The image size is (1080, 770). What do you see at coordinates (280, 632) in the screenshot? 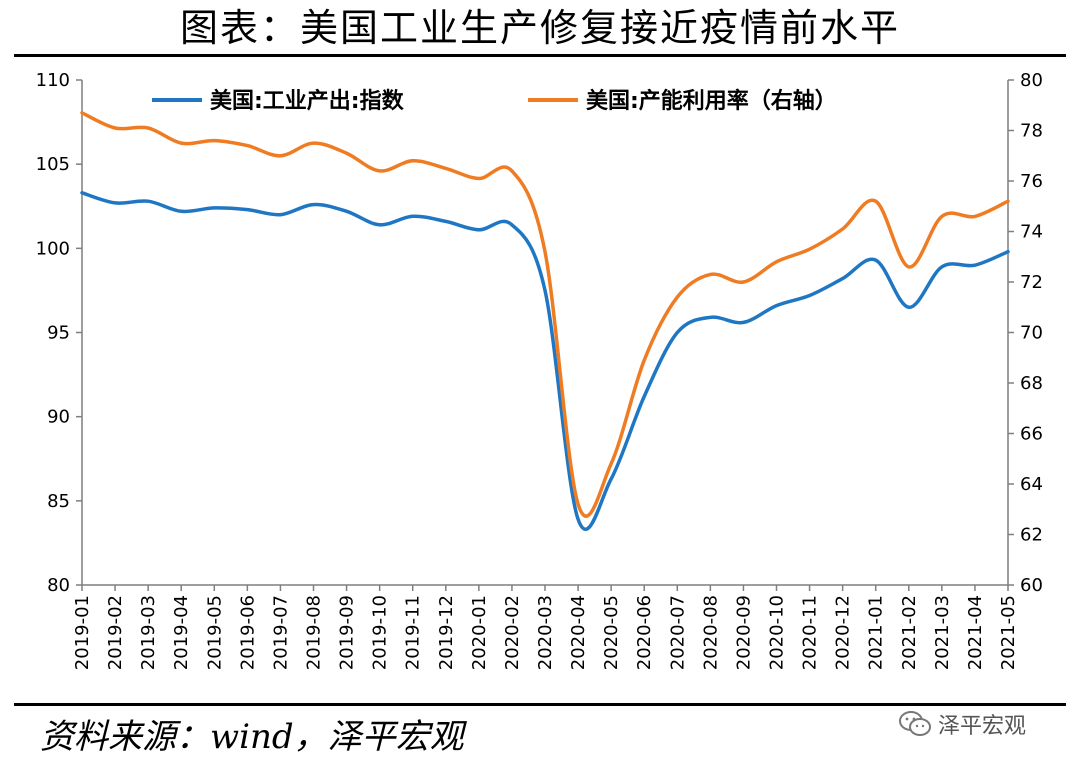
I see `x-tick-label: 2019-07` at bounding box center [280, 632].